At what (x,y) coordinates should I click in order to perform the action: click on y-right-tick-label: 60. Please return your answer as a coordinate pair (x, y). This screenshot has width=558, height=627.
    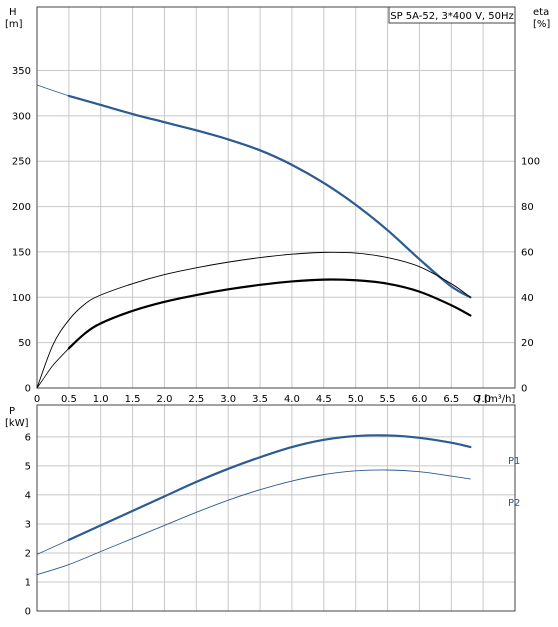
    Looking at the image, I should click on (527, 252).